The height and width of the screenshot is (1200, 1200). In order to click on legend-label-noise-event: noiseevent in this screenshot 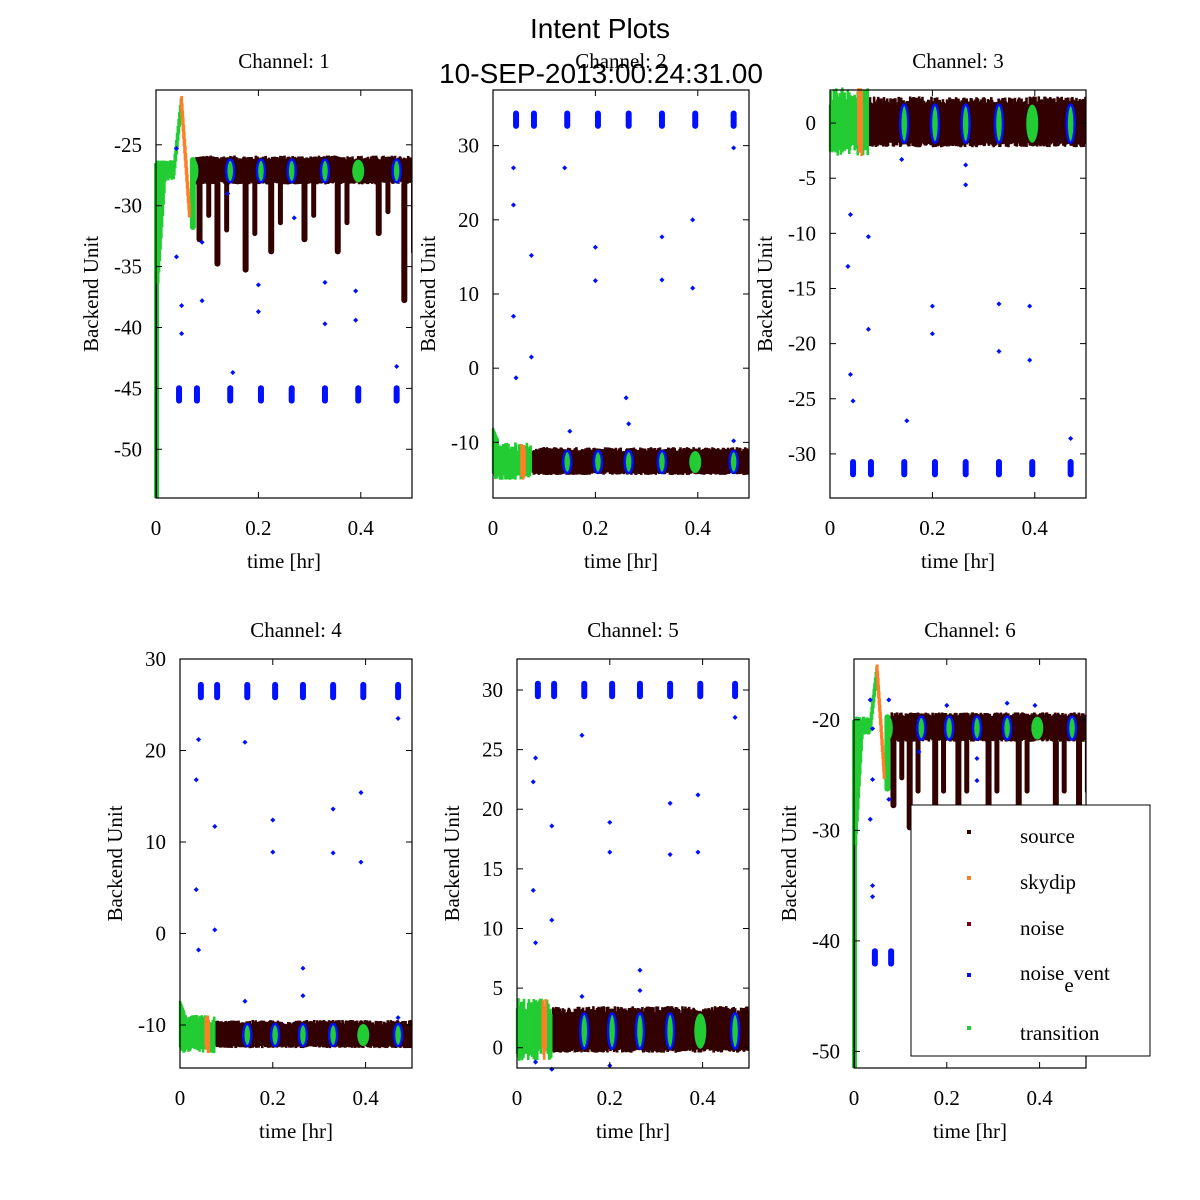, I will do `click(1065, 979)`.